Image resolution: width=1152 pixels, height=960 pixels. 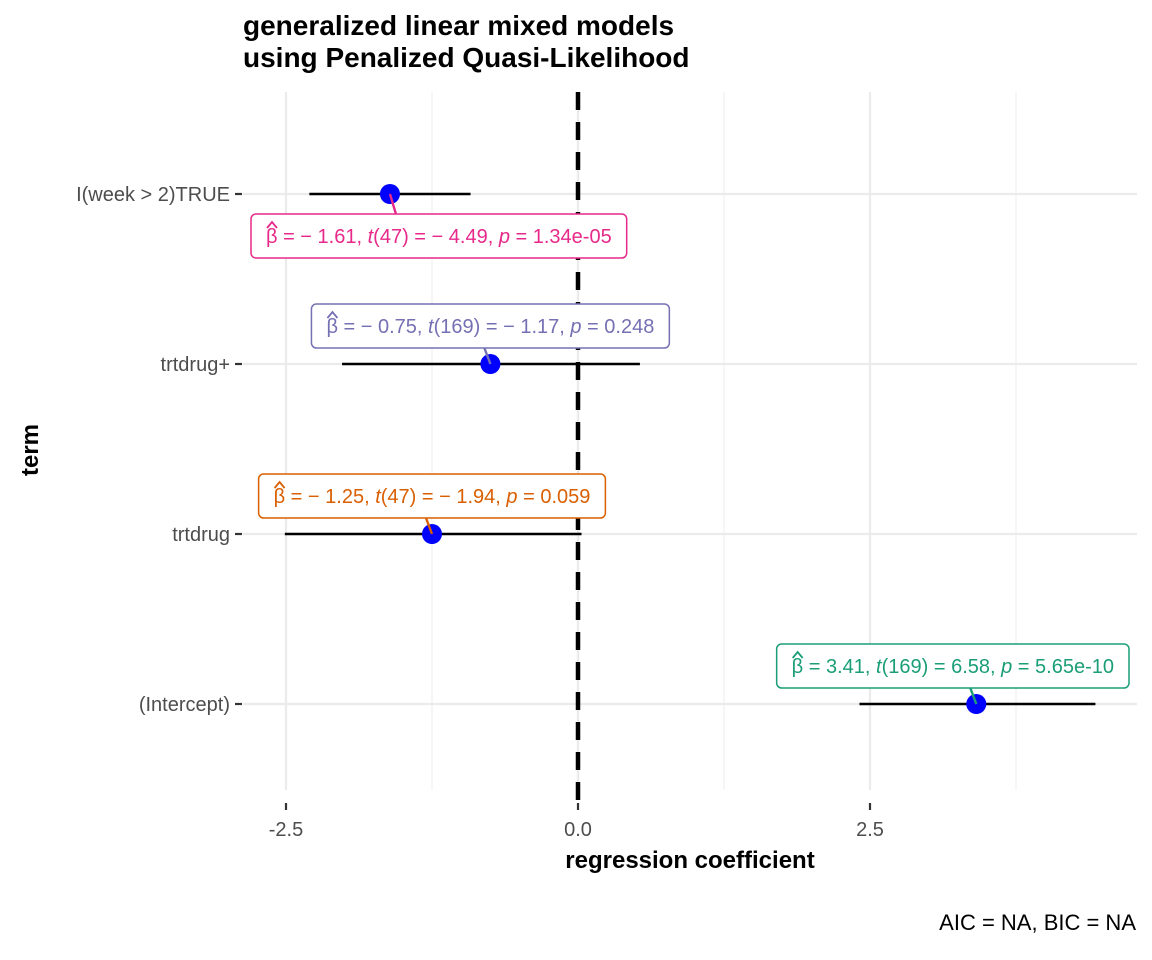 I want to click on estimate-label-text: β = 3.41, t(169) = 6.58, p = 5.65e-10, so click(x=953, y=667).